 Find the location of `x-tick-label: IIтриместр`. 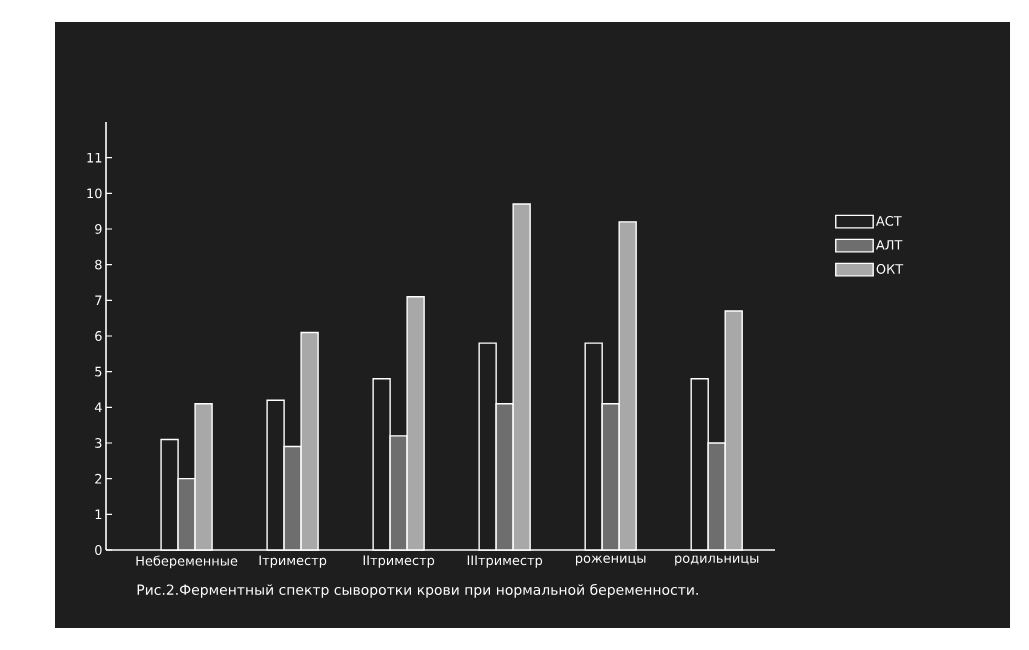

x-tick-label: IIтриместр is located at coordinates (399, 561).